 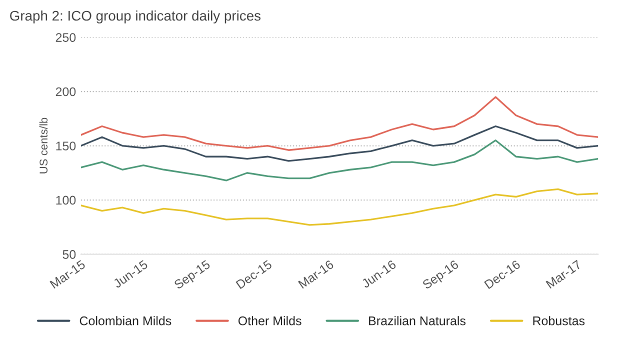 What do you see at coordinates (66, 200) in the screenshot?
I see `y-tick-label: 100` at bounding box center [66, 200].